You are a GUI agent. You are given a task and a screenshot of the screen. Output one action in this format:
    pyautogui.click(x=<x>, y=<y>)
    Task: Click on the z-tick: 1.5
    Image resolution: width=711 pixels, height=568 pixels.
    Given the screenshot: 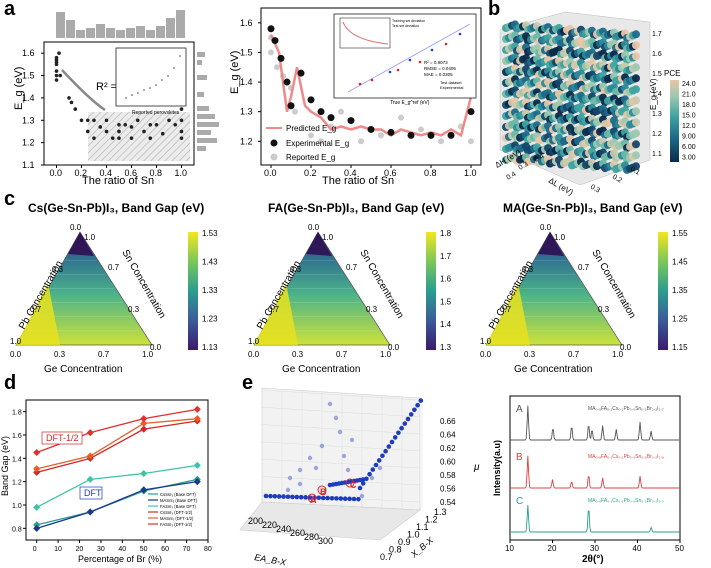 What is the action you would take?
    pyautogui.click(x=657, y=74)
    